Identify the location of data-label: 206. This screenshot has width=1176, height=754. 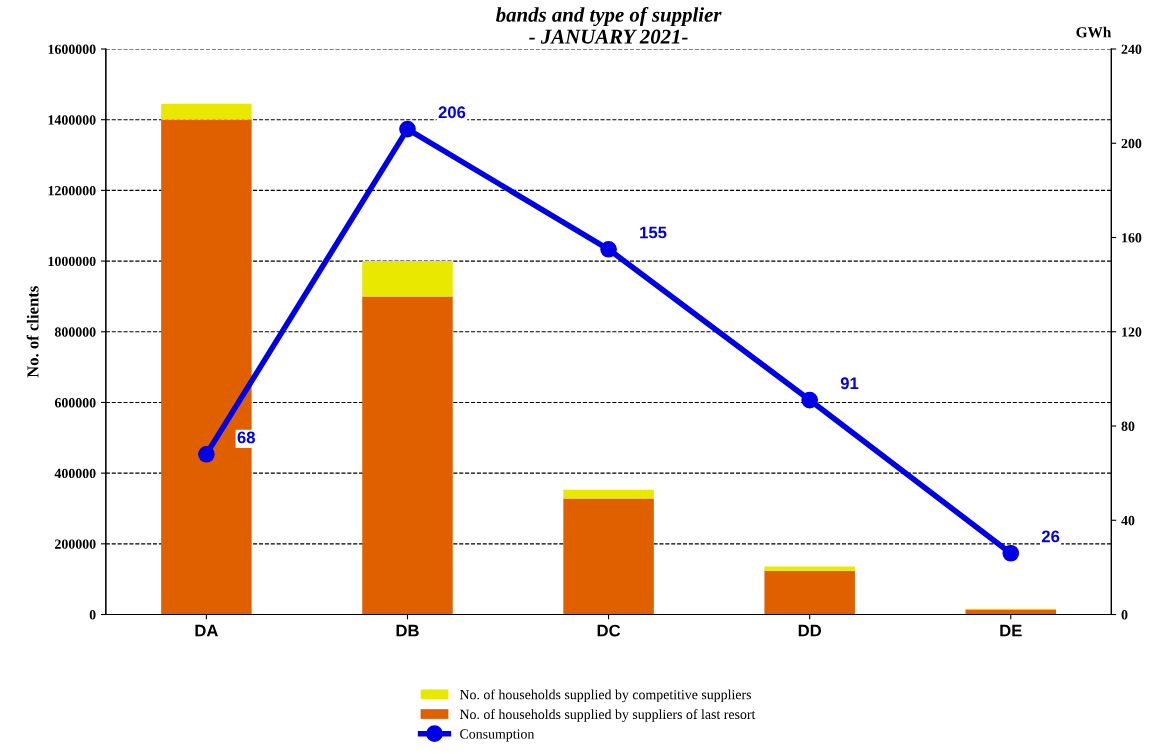
(452, 112).